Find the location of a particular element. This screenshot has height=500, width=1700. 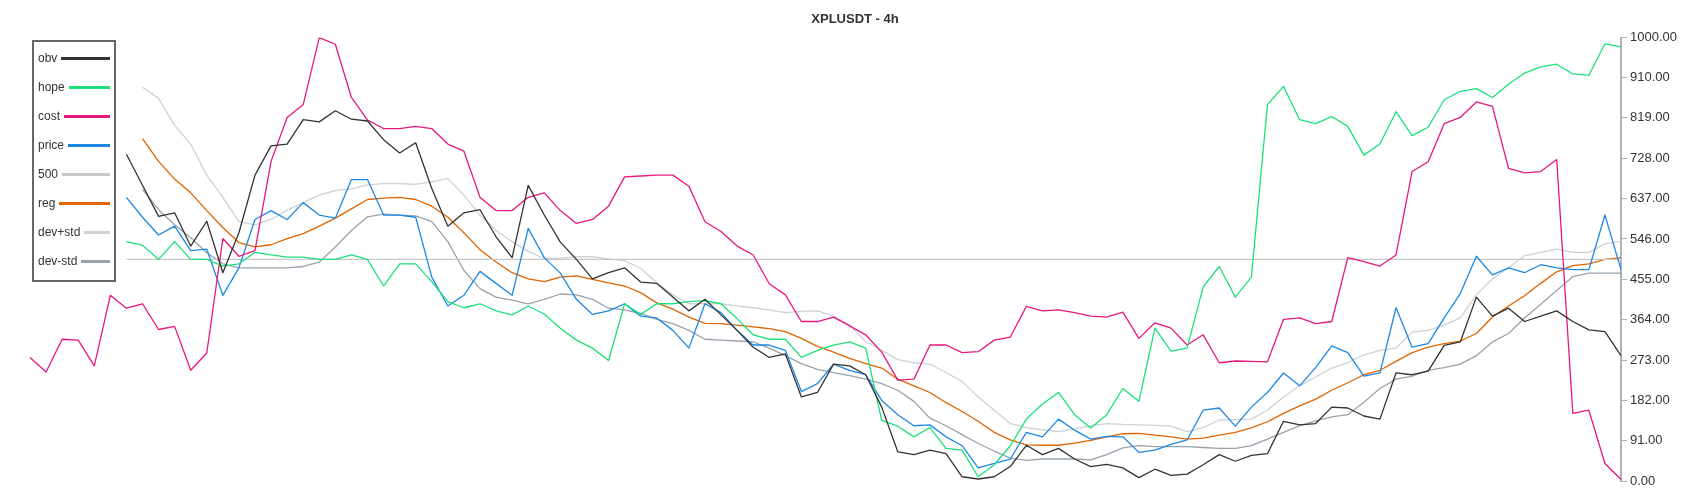

legend-label: 500 is located at coordinates (48, 174).